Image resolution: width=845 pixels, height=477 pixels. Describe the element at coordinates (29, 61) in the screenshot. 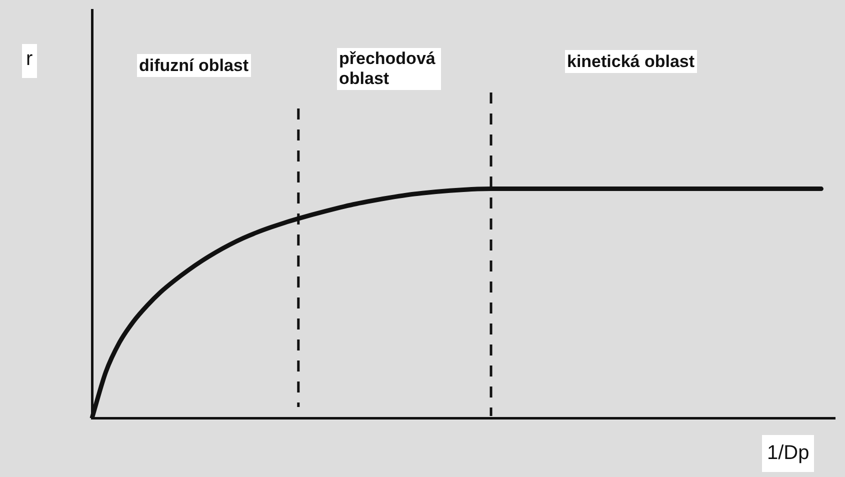

I see `text: r` at that location.